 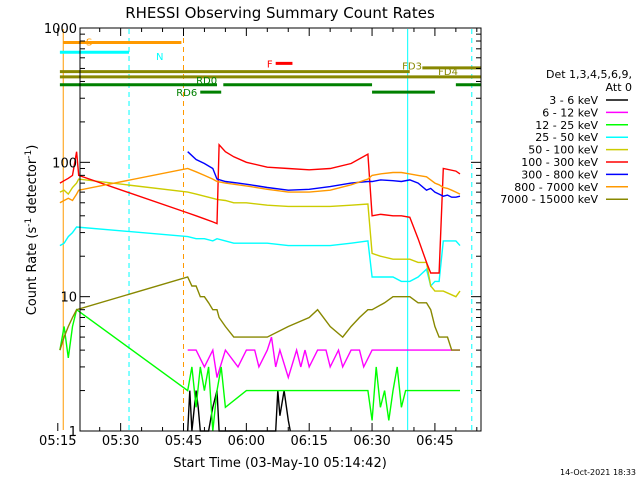 What do you see at coordinates (60, 29) in the screenshot?
I see `y-tick-label-4: 1000` at bounding box center [60, 29].